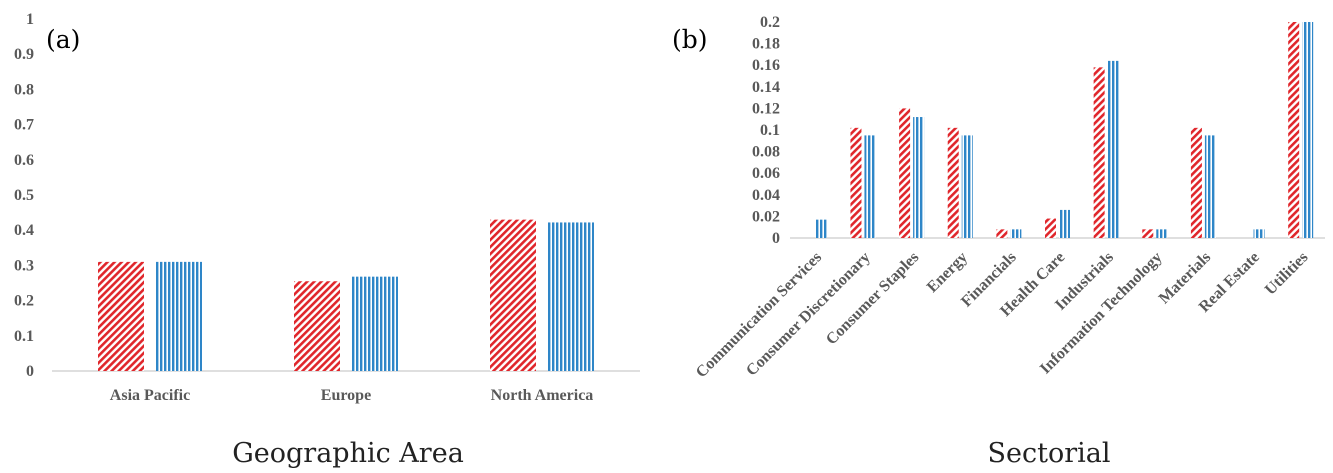  I want to click on y-tick-label: 0.04, so click(766, 195).